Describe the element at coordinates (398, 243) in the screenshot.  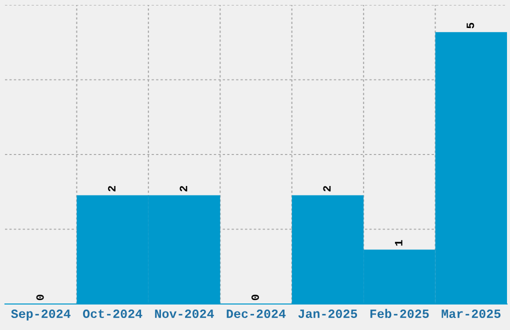
I see `data-label: 1` at that location.